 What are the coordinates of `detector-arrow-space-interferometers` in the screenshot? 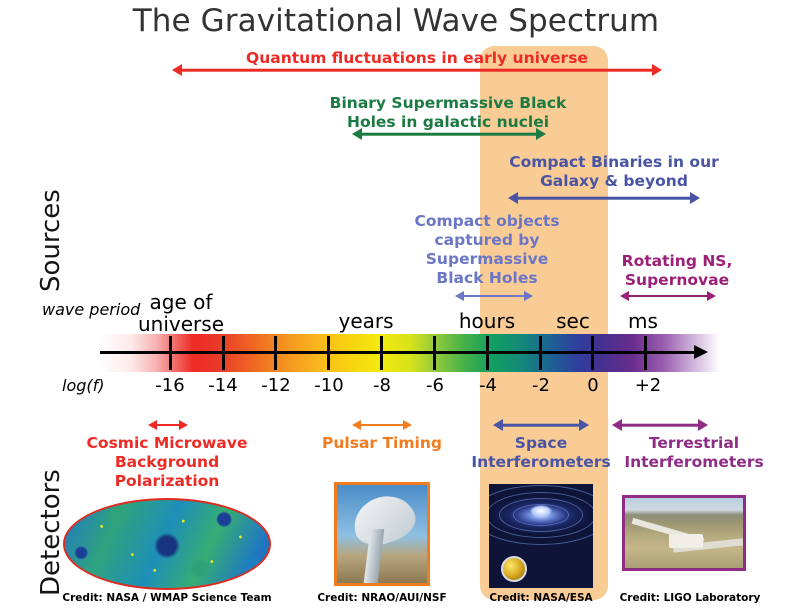 It's located at (541, 425).